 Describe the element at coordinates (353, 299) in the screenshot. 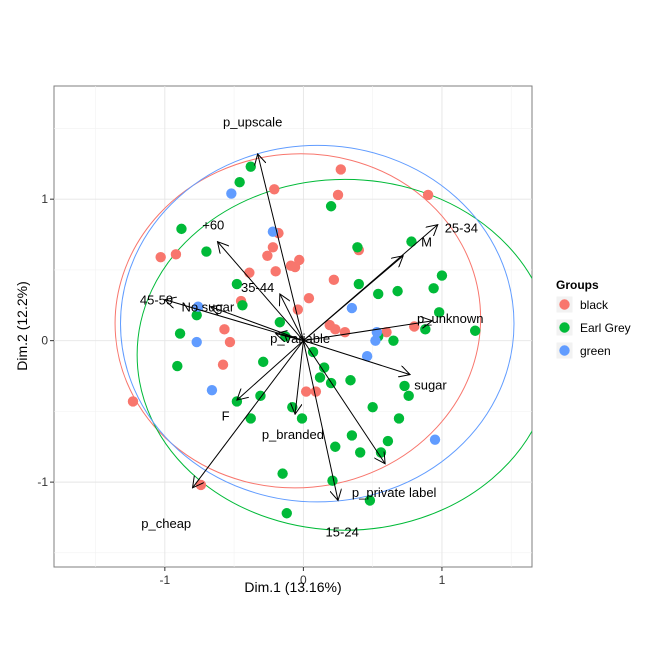

I see `arrow-m` at that location.